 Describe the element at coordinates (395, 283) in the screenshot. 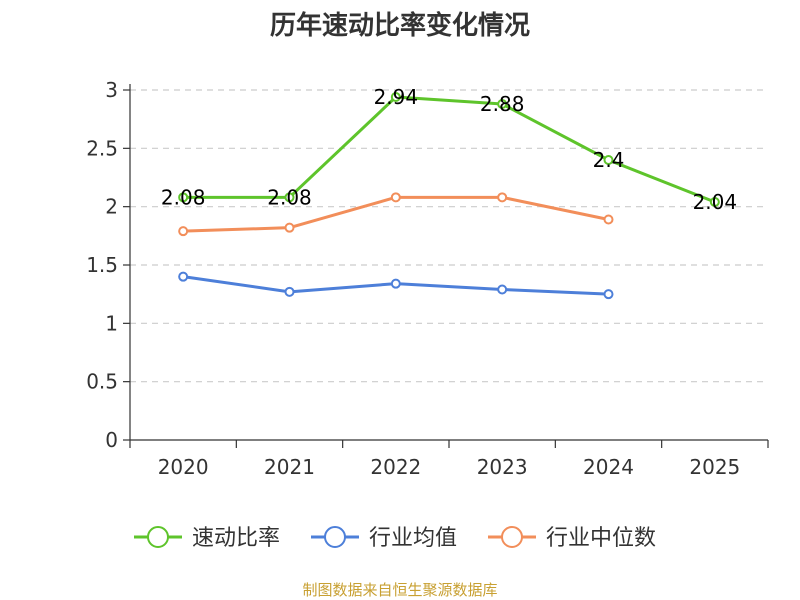

I see `series-1-point-2022` at that location.